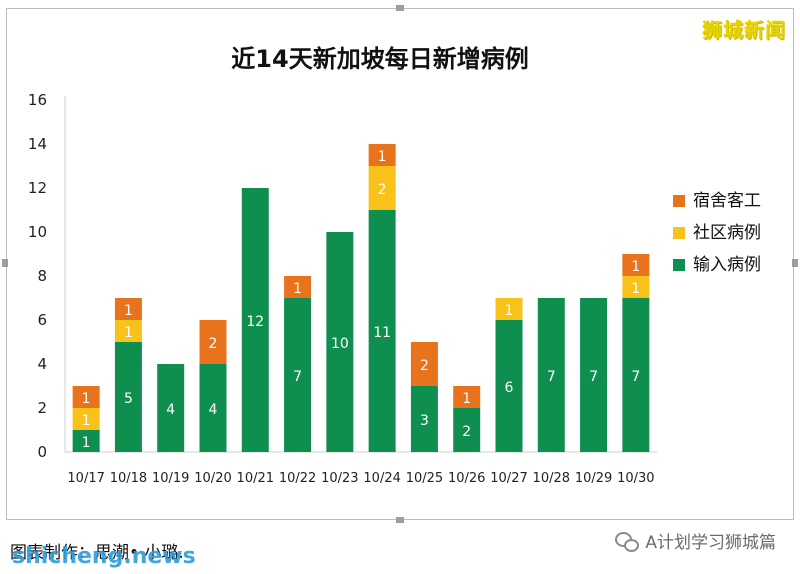 The height and width of the screenshot is (574, 800). Describe the element at coordinates (212, 478) in the screenshot. I see `x-tick-label: 10/20` at that location.